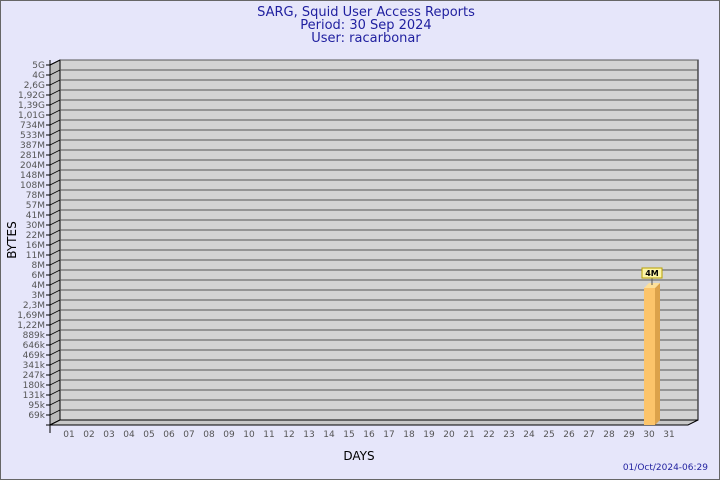 The image size is (720, 480). I want to click on y-tick-label: 108M, so click(32, 186).